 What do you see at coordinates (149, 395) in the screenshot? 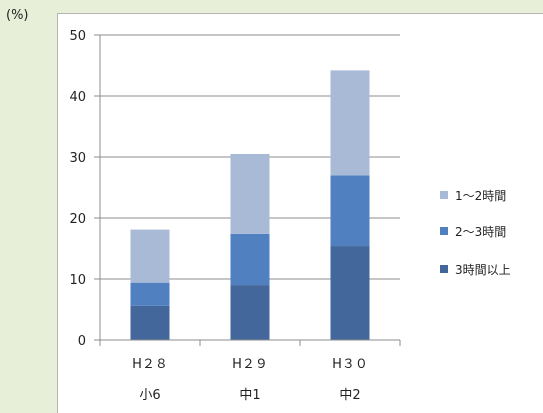
I see `x-tick-sublabel: 小6` at bounding box center [149, 395].